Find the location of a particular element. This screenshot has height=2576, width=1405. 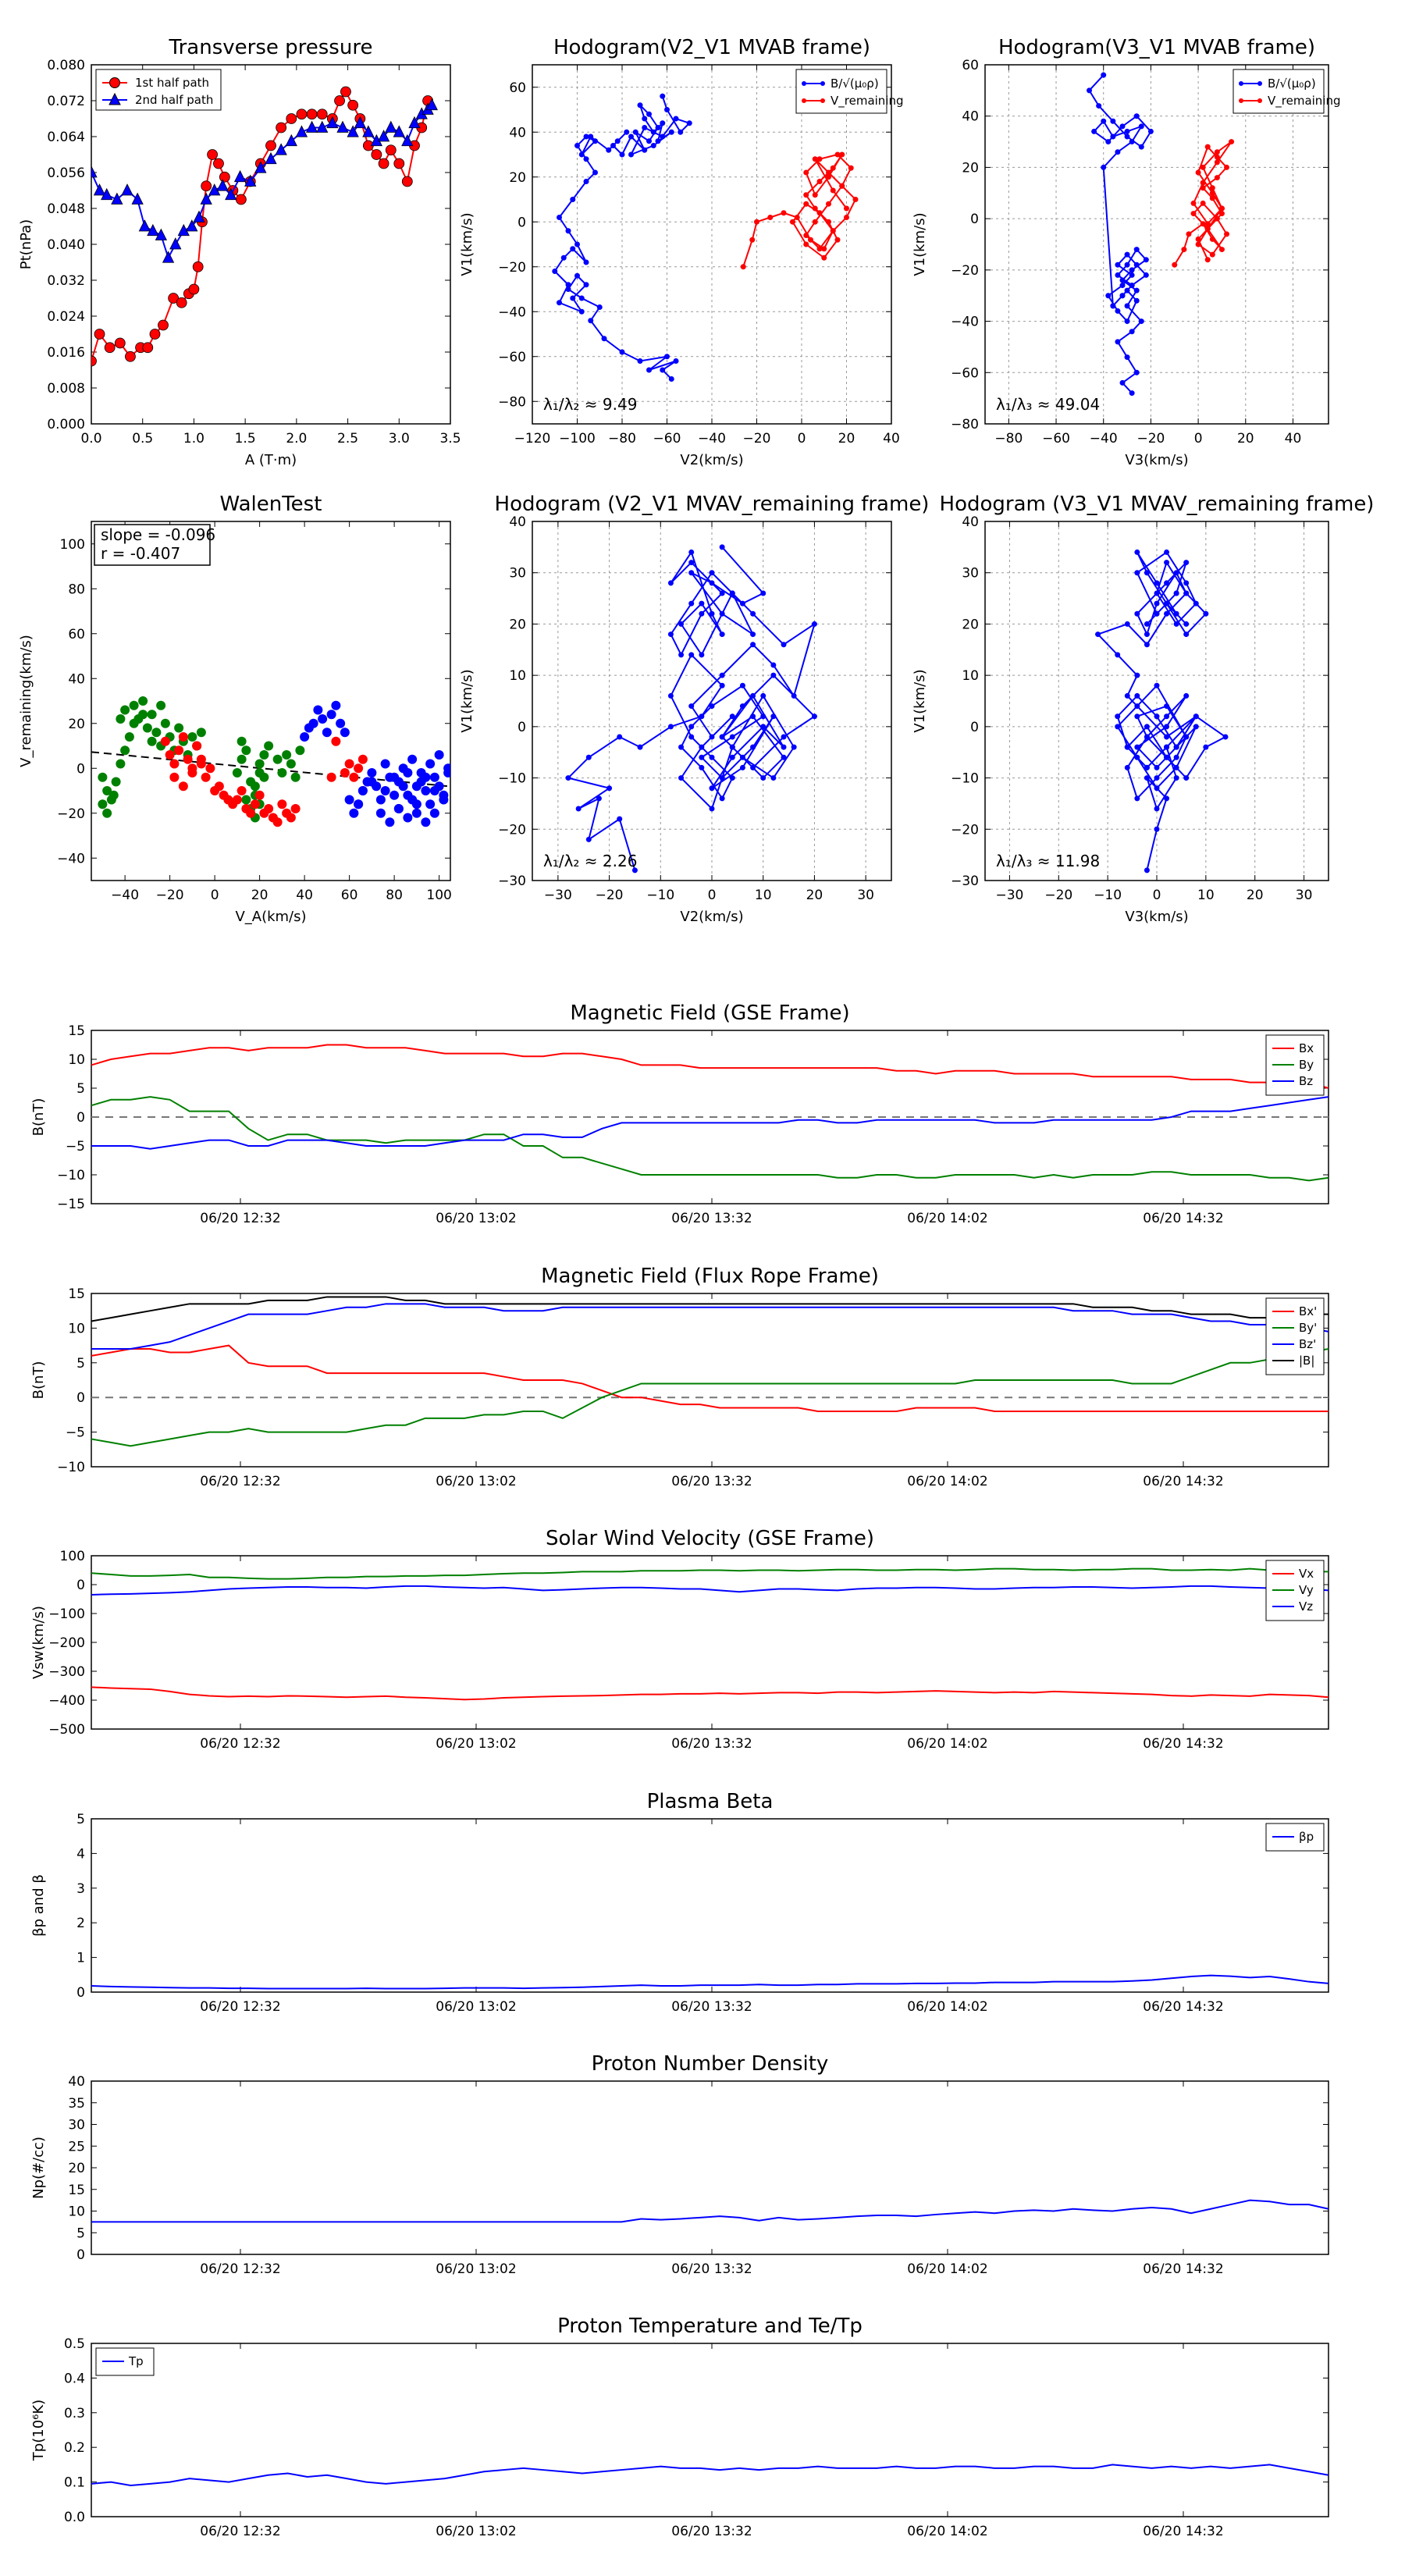

chart9-x-tick-label: 06/20 13:02 is located at coordinates (476, 1744).